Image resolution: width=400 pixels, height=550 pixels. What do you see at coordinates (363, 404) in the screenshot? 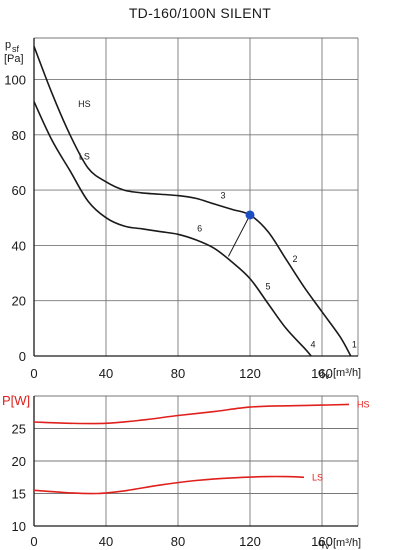
I see `series-label: HS` at bounding box center [363, 404].